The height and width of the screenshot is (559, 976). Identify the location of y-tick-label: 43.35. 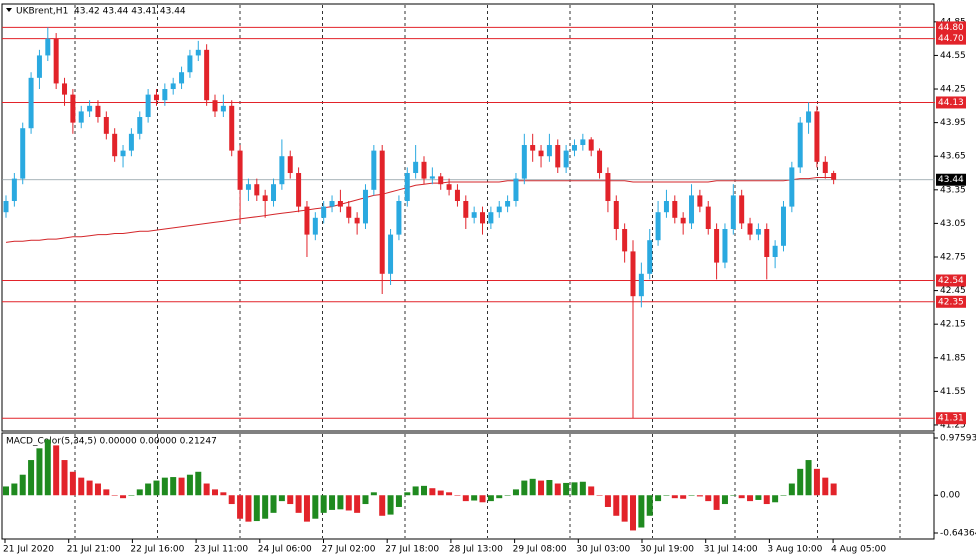
(953, 190).